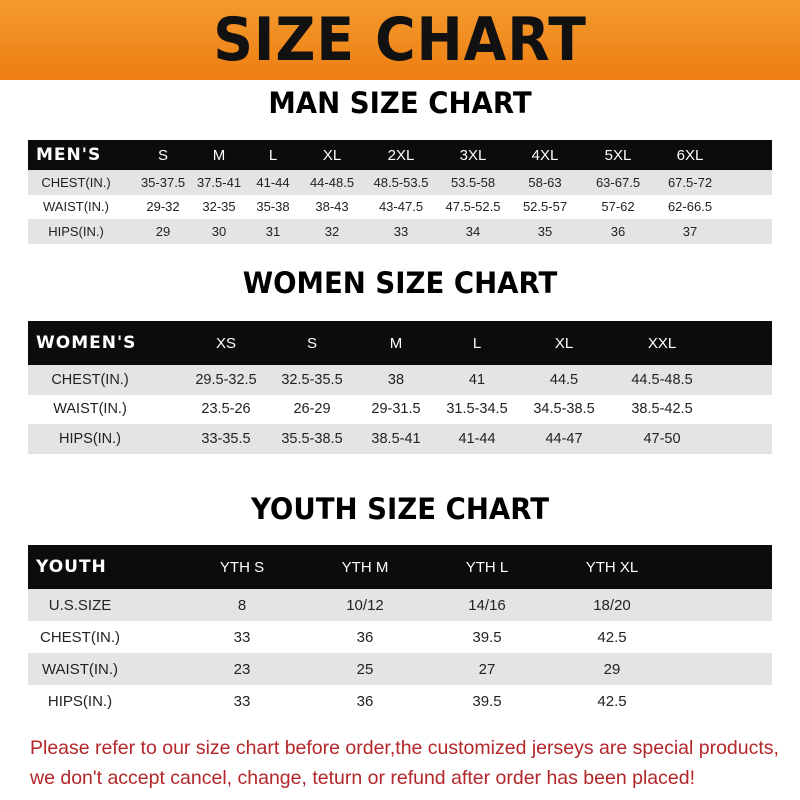 The image size is (800, 800). Describe the element at coordinates (545, 182) in the screenshot. I see `measurement-cell: 58-63` at that location.